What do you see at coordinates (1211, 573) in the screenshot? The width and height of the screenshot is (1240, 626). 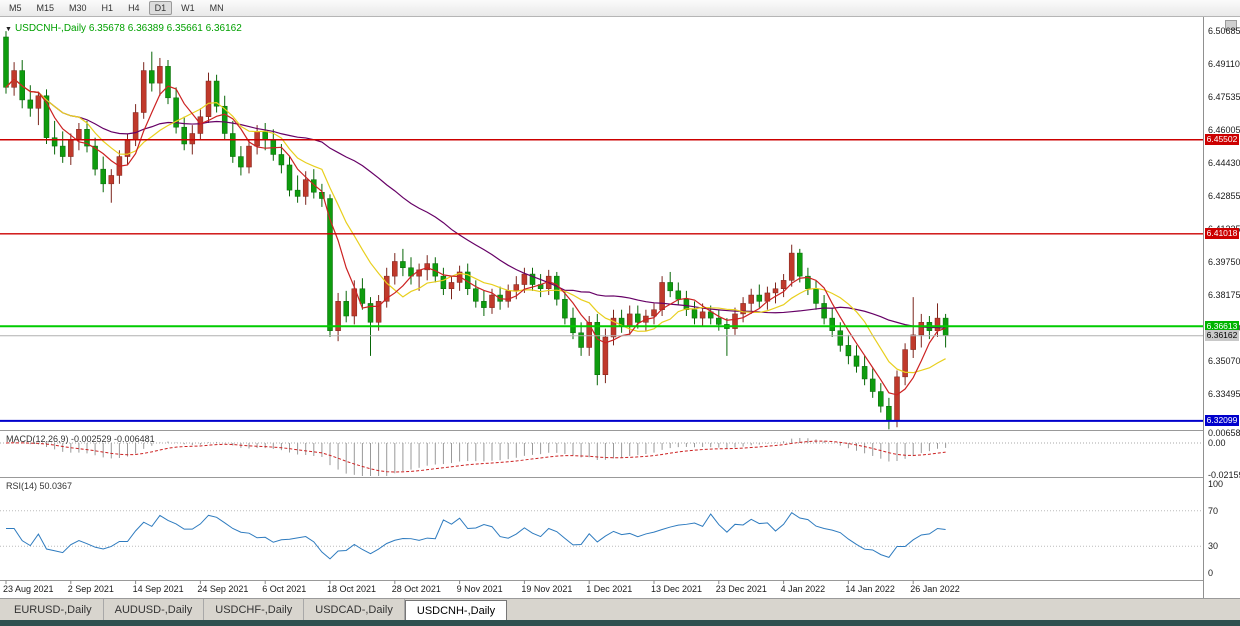 I see `rsi-axis-label: 0` at bounding box center [1211, 573].